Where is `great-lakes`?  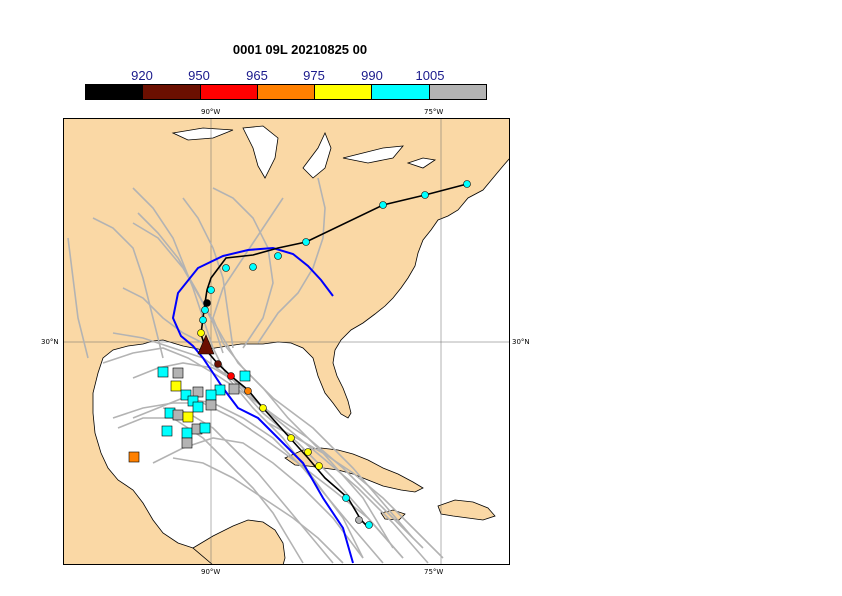 great-lakes is located at coordinates (304, 152).